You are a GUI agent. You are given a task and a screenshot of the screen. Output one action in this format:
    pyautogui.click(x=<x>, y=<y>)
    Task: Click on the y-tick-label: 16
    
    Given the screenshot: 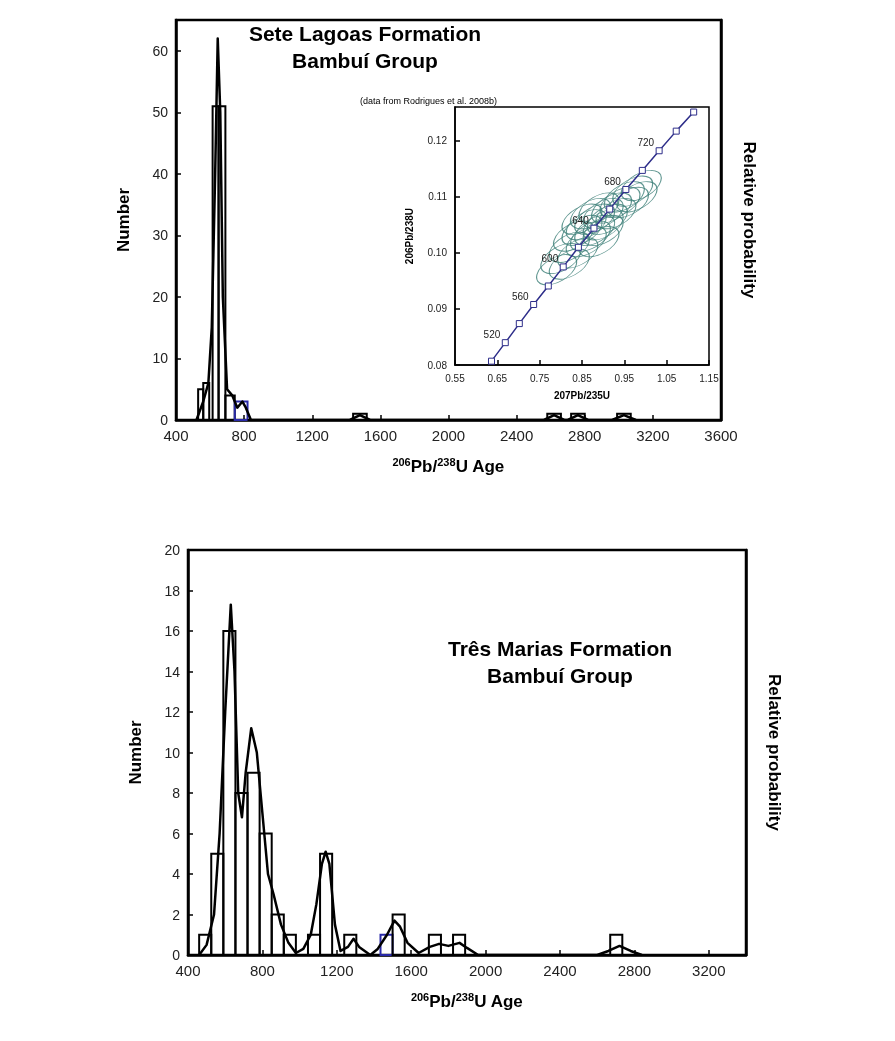 What is the action you would take?
    pyautogui.click(x=172, y=631)
    